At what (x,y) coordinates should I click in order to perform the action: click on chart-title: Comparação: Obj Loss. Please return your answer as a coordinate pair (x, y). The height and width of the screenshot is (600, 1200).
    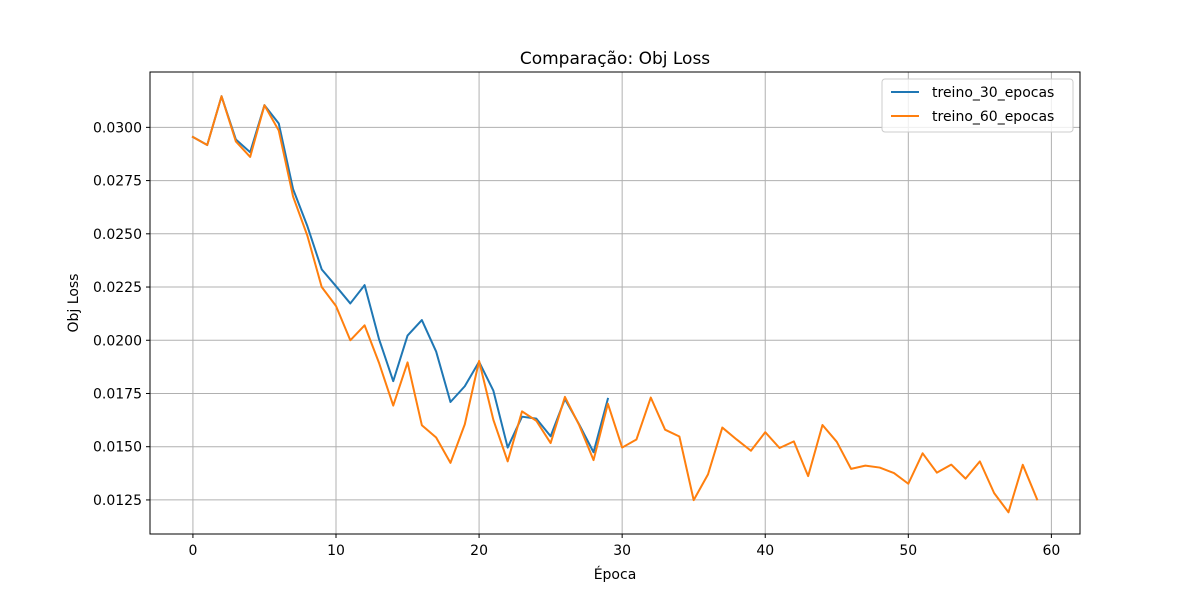
    Looking at the image, I should click on (615, 59).